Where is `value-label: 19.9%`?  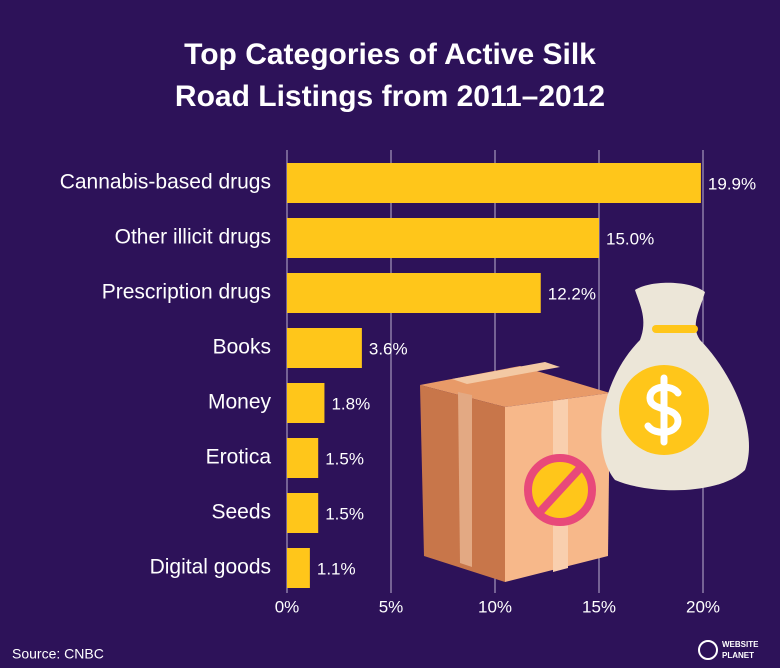 value-label: 19.9% is located at coordinates (732, 183).